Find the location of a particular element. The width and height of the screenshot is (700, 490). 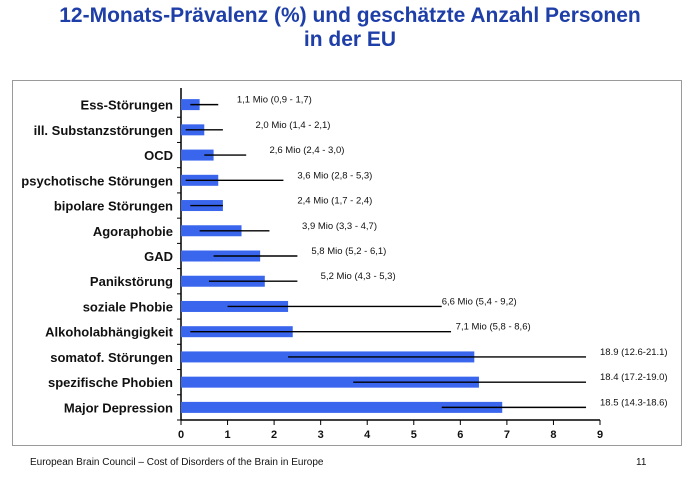

x-tick-label: 3 is located at coordinates (321, 435).